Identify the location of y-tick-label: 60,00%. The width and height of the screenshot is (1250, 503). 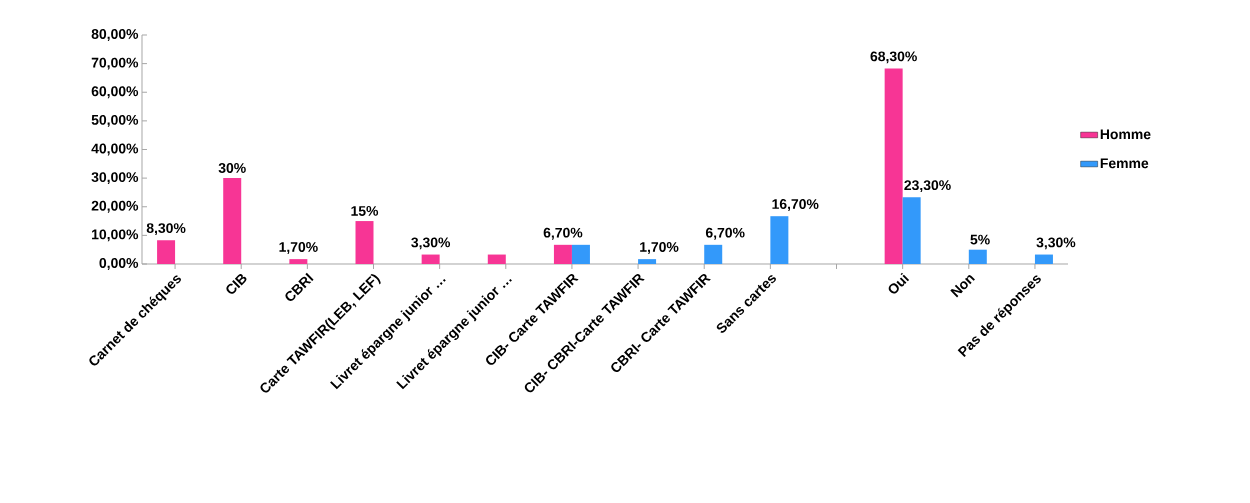
(115, 92).